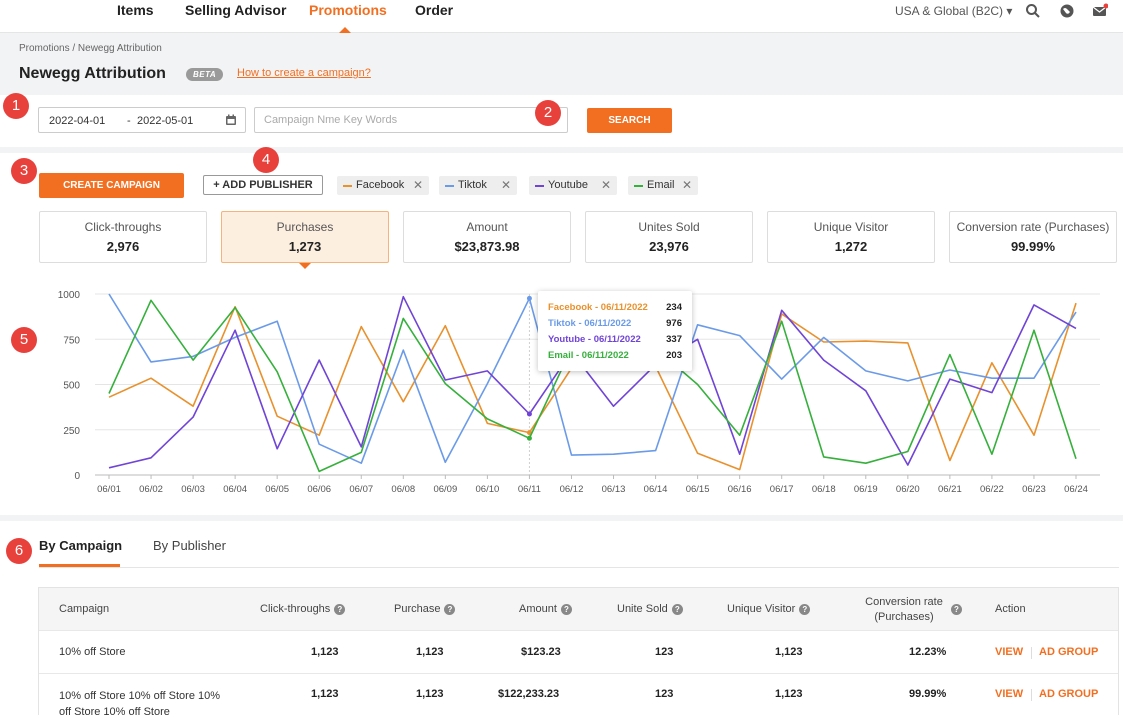  Describe the element at coordinates (16, 106) in the screenshot. I see `annotation-marker-1: 1` at that location.